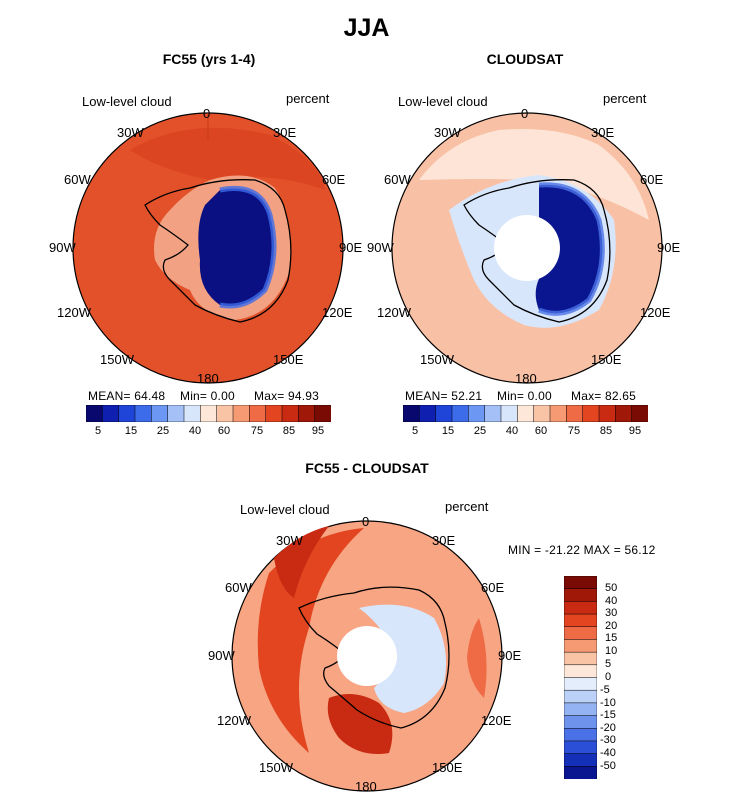 This screenshot has width=733, height=798. I want to click on cb-label: 25, so click(480, 431).